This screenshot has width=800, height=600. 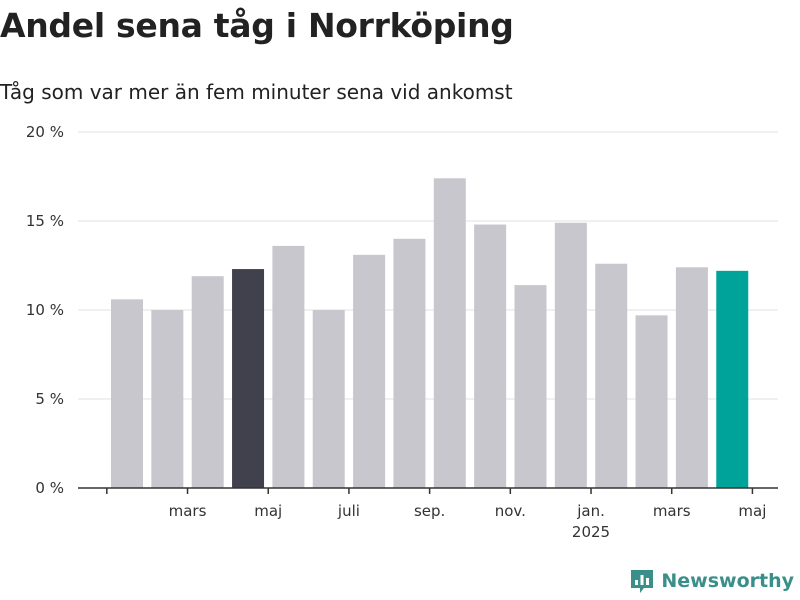 What do you see at coordinates (257, 25) in the screenshot?
I see `chart-title: Andel sena tåg i Norrköping` at bounding box center [257, 25].